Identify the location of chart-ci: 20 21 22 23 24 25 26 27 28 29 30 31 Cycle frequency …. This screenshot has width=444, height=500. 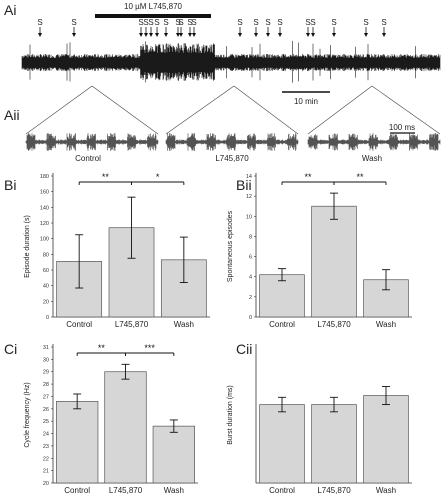
(111, 419).